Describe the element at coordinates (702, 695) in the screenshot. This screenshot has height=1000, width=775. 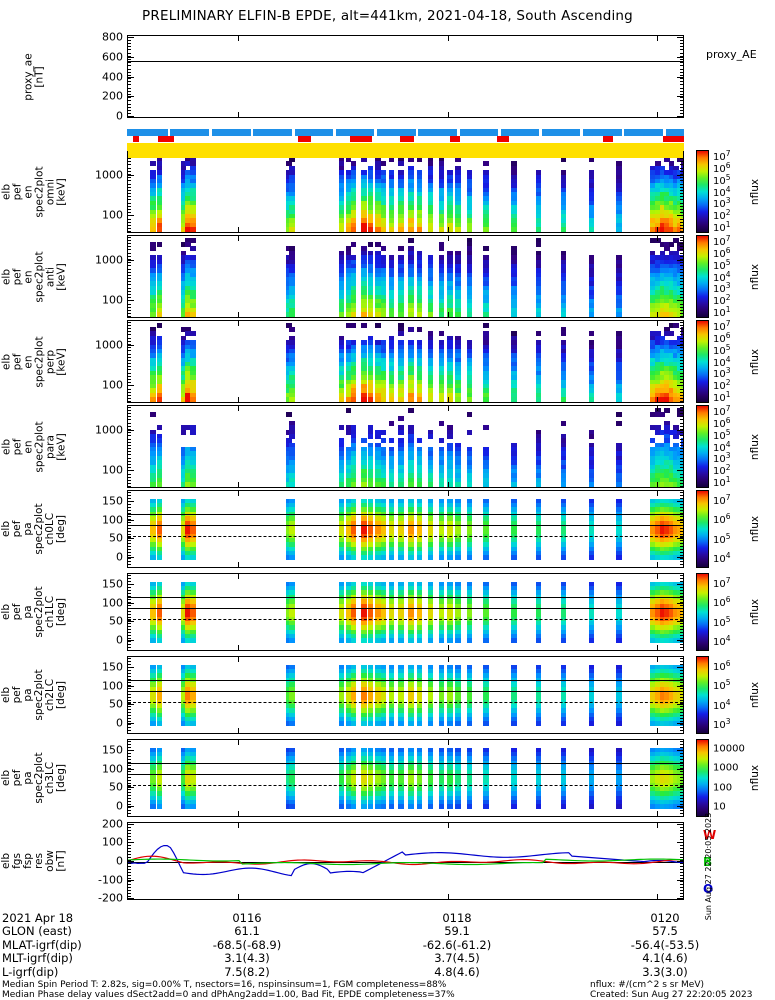
I see `colorbar-pa-ch2lc` at that location.